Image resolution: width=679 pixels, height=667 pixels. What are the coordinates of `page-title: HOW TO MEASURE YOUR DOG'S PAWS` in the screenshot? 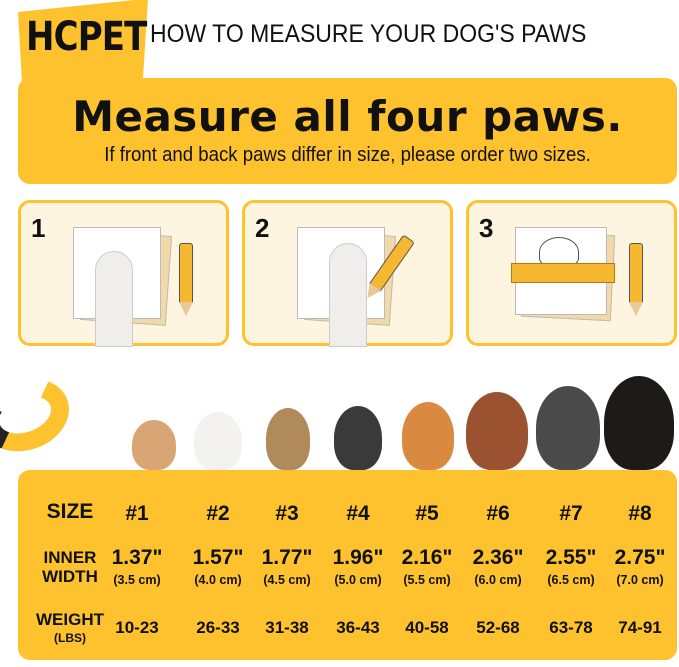 It's located at (368, 34).